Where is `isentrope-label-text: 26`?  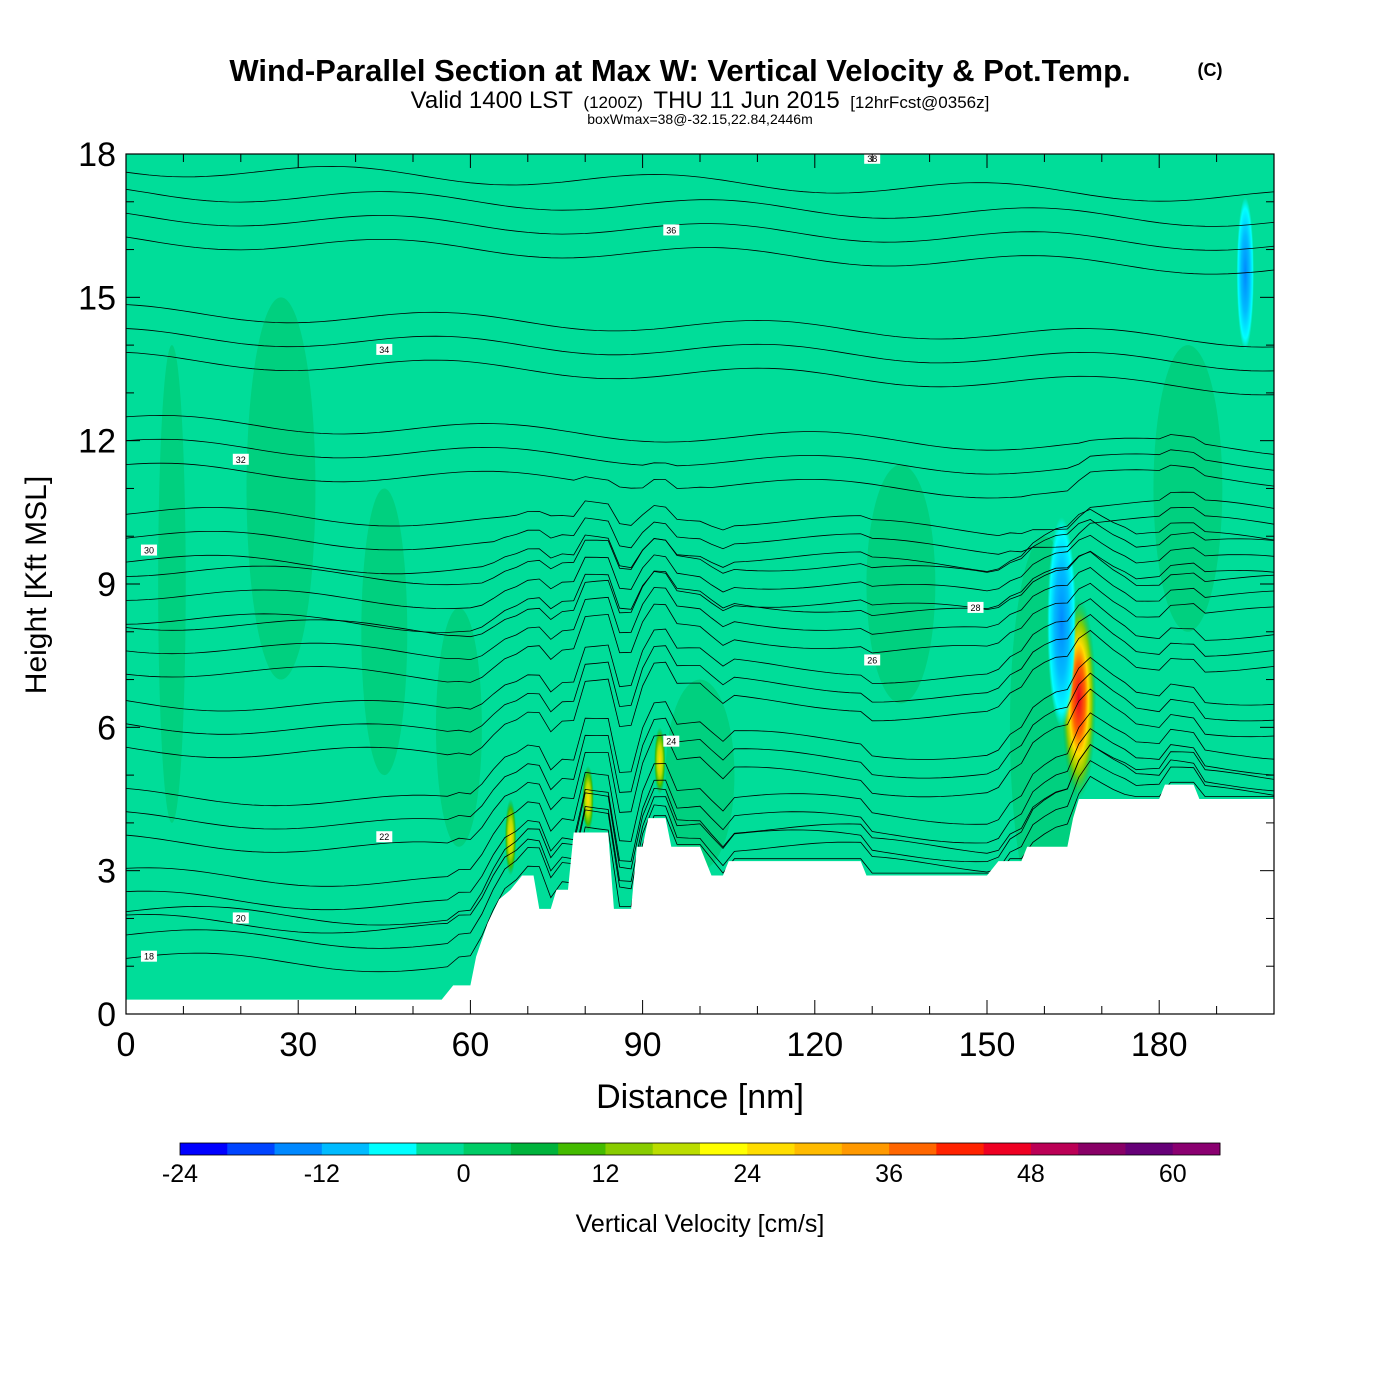
isentrope-label-text: 26 is located at coordinates (872, 660).